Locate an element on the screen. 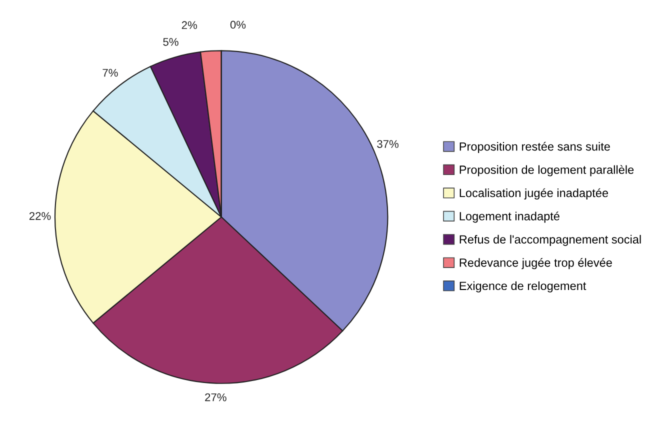  data-label: 5% is located at coordinates (170, 42).